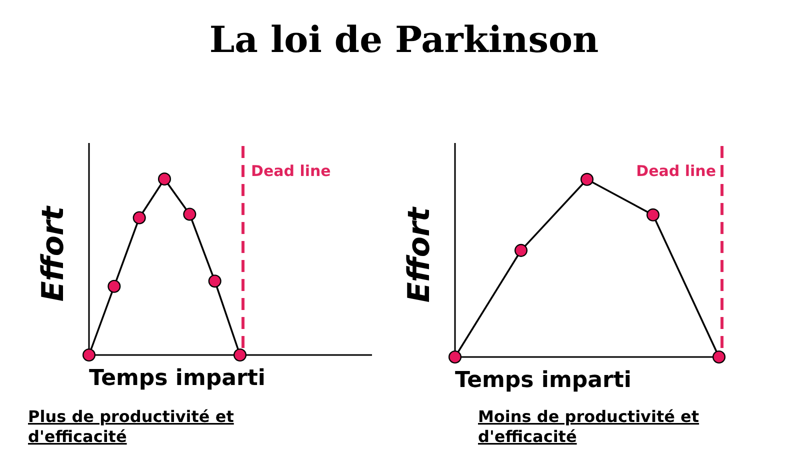 The width and height of the screenshot is (809, 455). I want to click on text: La loi de Parkinson, so click(404, 40).